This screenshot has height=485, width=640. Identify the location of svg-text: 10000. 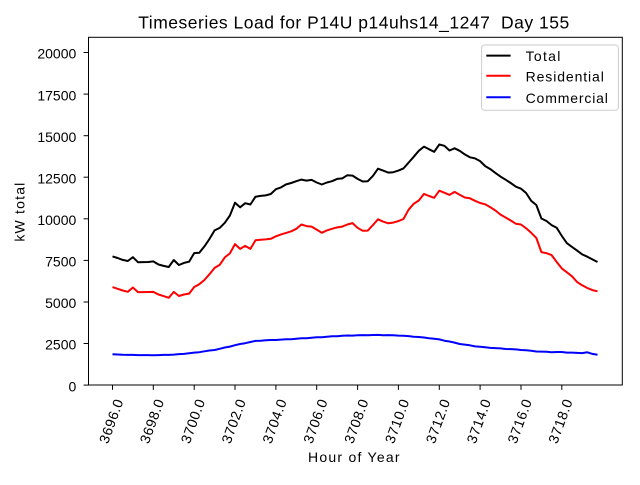
(56, 220).